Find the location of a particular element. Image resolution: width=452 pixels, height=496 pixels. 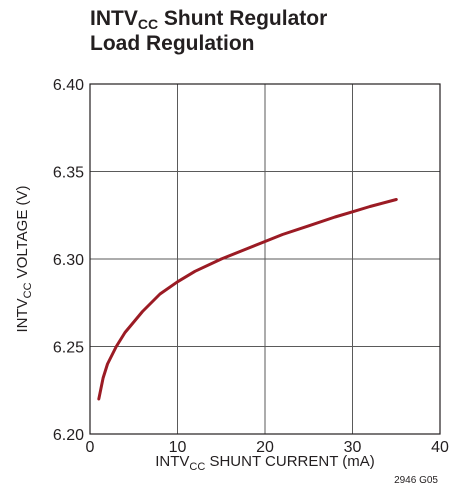

x-tick-labels: 0 10 20 30 40 is located at coordinates (267, 447).